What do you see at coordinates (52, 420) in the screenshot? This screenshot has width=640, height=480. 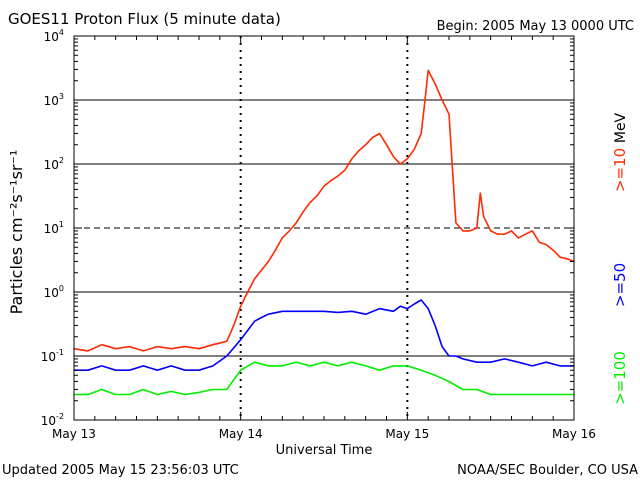 I see `y-tick-label: 10⁻²` at bounding box center [52, 420].